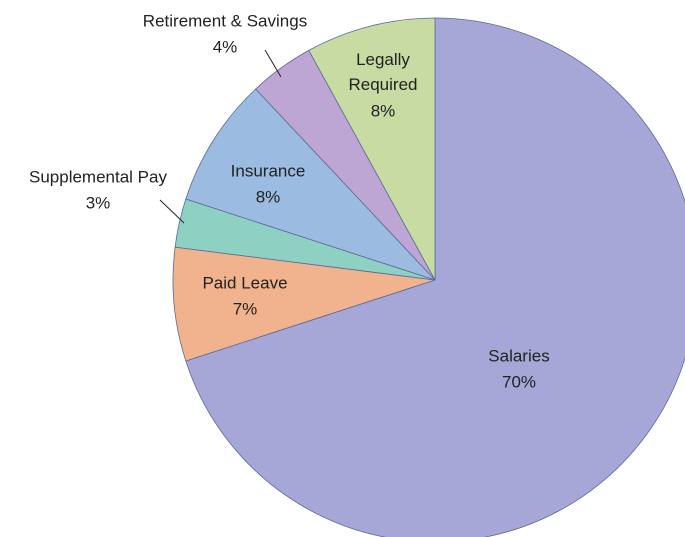 The height and width of the screenshot is (537, 685). Describe the element at coordinates (98, 176) in the screenshot. I see `slice-label: Supplemental Pay` at that location.